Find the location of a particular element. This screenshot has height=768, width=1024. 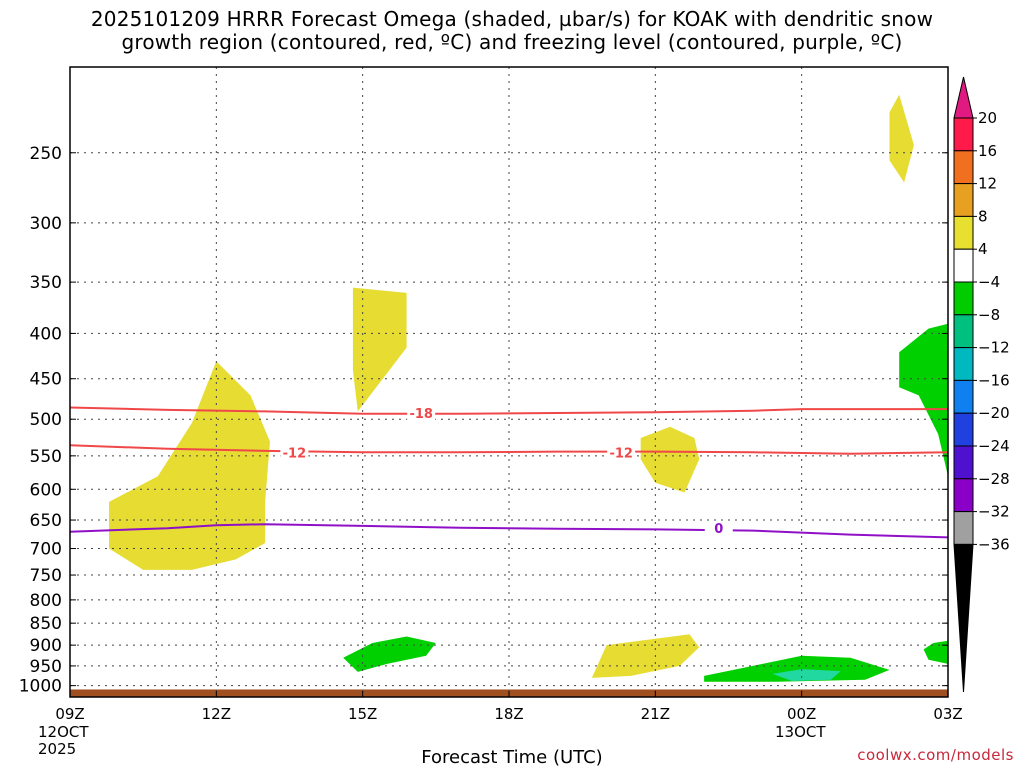

colorbar-label-9: −20 is located at coordinates (994, 413).